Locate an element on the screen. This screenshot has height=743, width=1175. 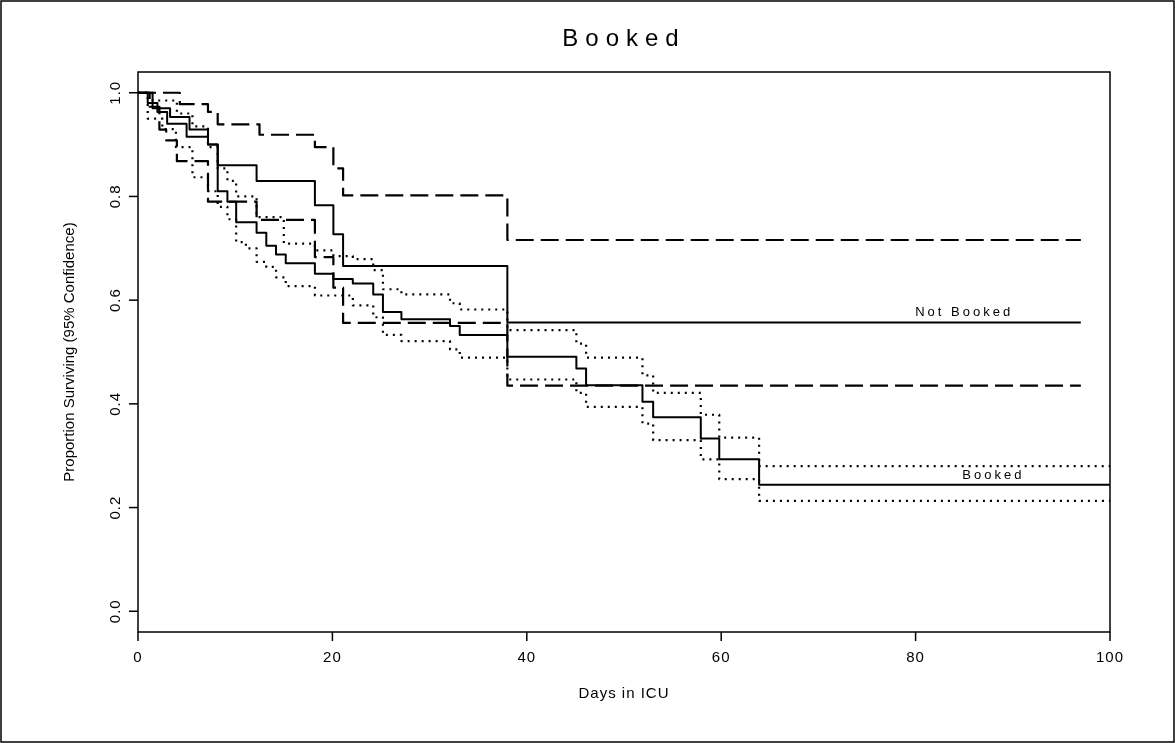
x-tick-label: 100 is located at coordinates (1110, 656).